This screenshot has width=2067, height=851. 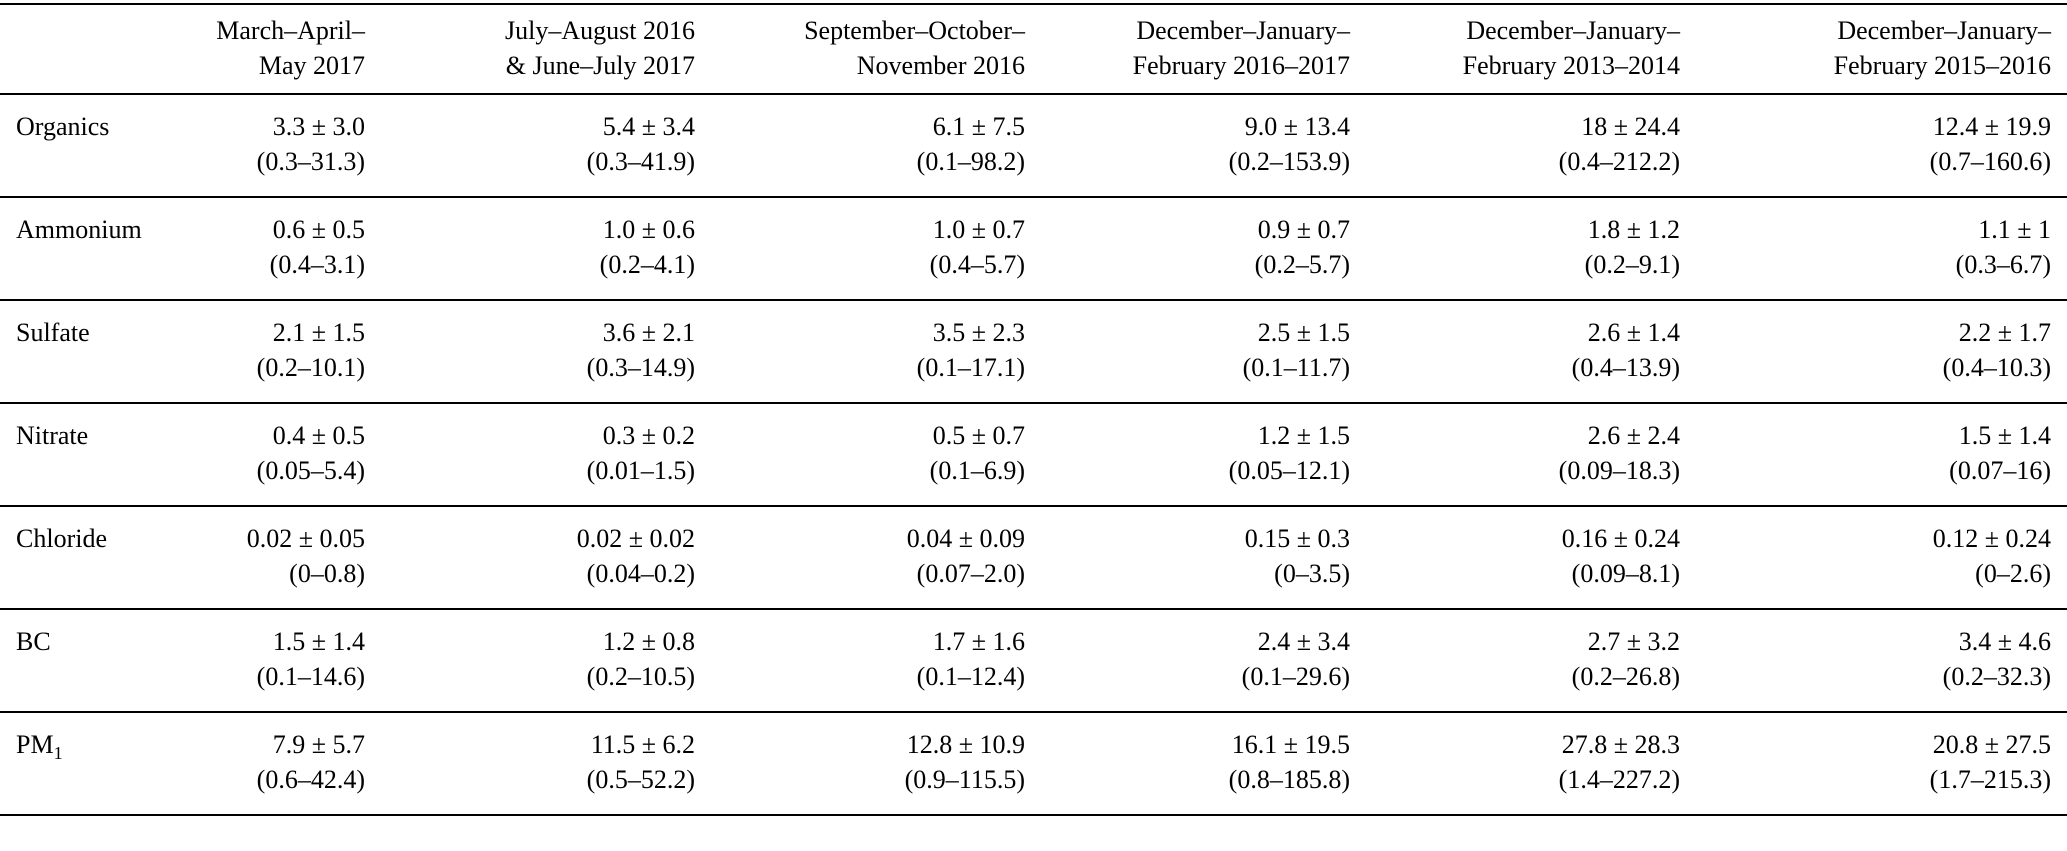 I want to click on value-cell: 12.4 ± 19.9 (0.7–160.6), so click(x=1878, y=146).